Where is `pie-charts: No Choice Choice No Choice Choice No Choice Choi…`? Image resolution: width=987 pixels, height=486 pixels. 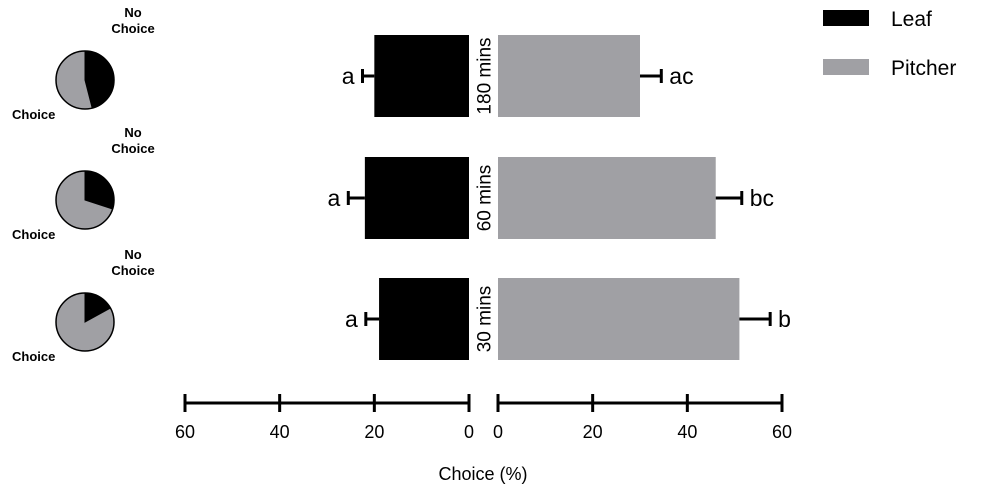
pie-charts: No Choice Choice No Choice Choice No Choice Choi… is located at coordinates (83, 184).